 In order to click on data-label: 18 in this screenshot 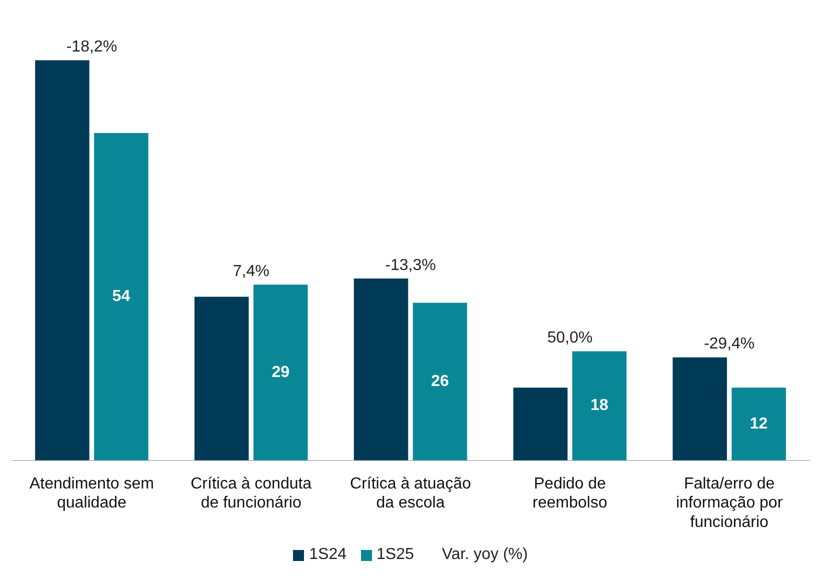, I will do `click(599, 405)`.